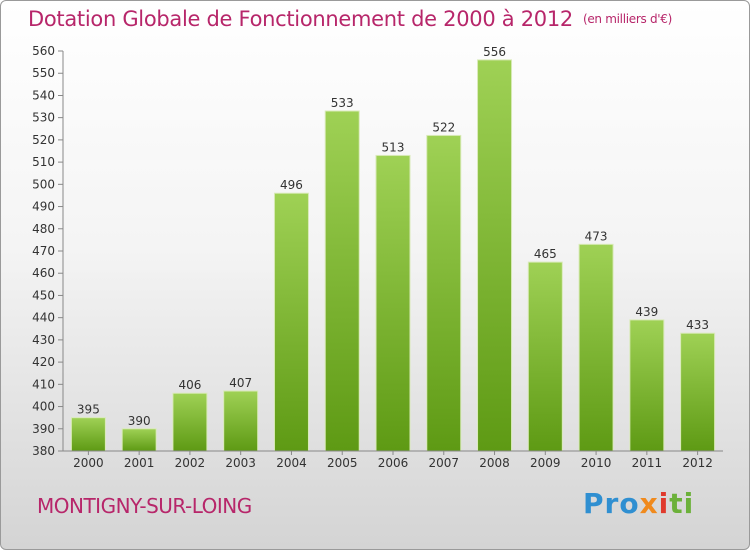 The height and width of the screenshot is (550, 750). What do you see at coordinates (494, 463) in the screenshot?
I see `x-tick-label: 2008` at bounding box center [494, 463].